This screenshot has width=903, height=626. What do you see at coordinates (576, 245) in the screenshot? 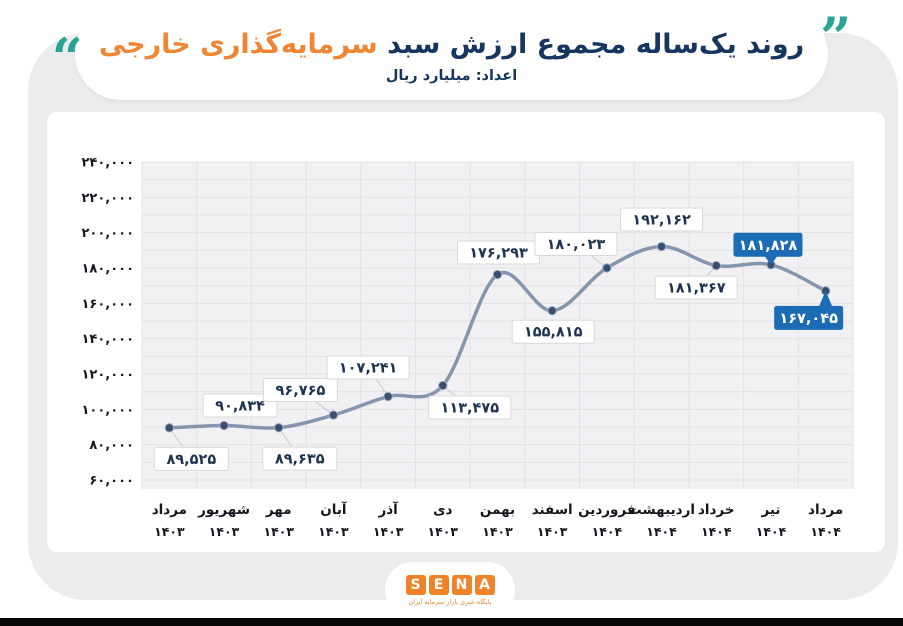
I see `svg-text: ۱۸۰,۰۲۳` at bounding box center [576, 245].